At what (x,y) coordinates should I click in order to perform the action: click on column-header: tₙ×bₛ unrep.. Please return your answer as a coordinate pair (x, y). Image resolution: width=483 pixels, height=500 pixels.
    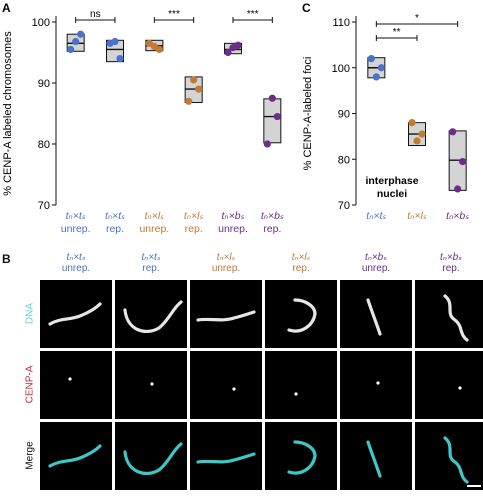
    Looking at the image, I should click on (376, 263).